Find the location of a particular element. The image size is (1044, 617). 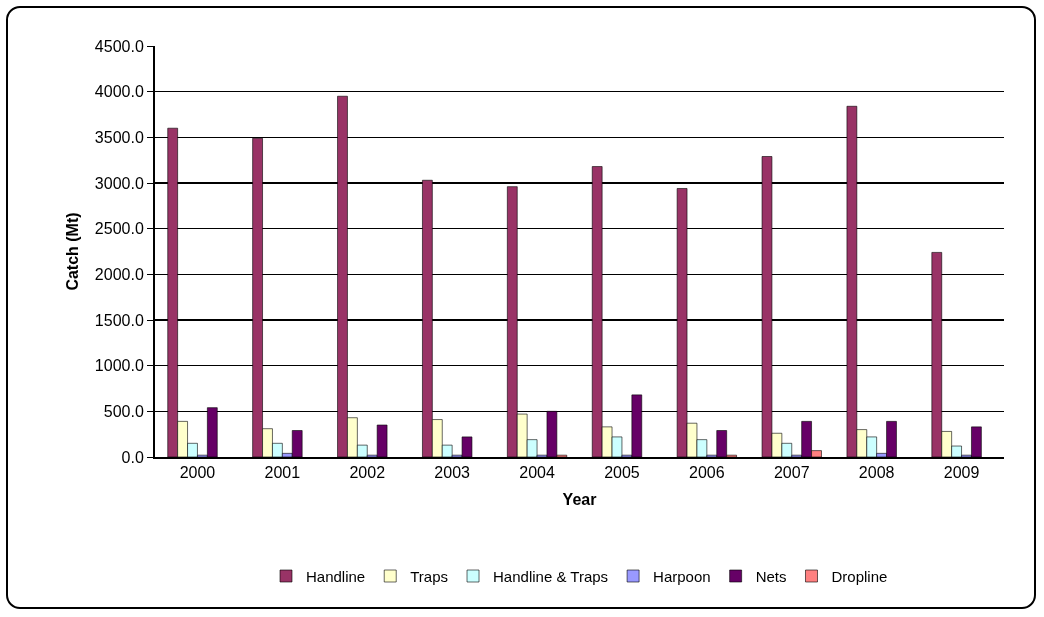

y-axis-title: Catch (Mt) is located at coordinates (73, 251).